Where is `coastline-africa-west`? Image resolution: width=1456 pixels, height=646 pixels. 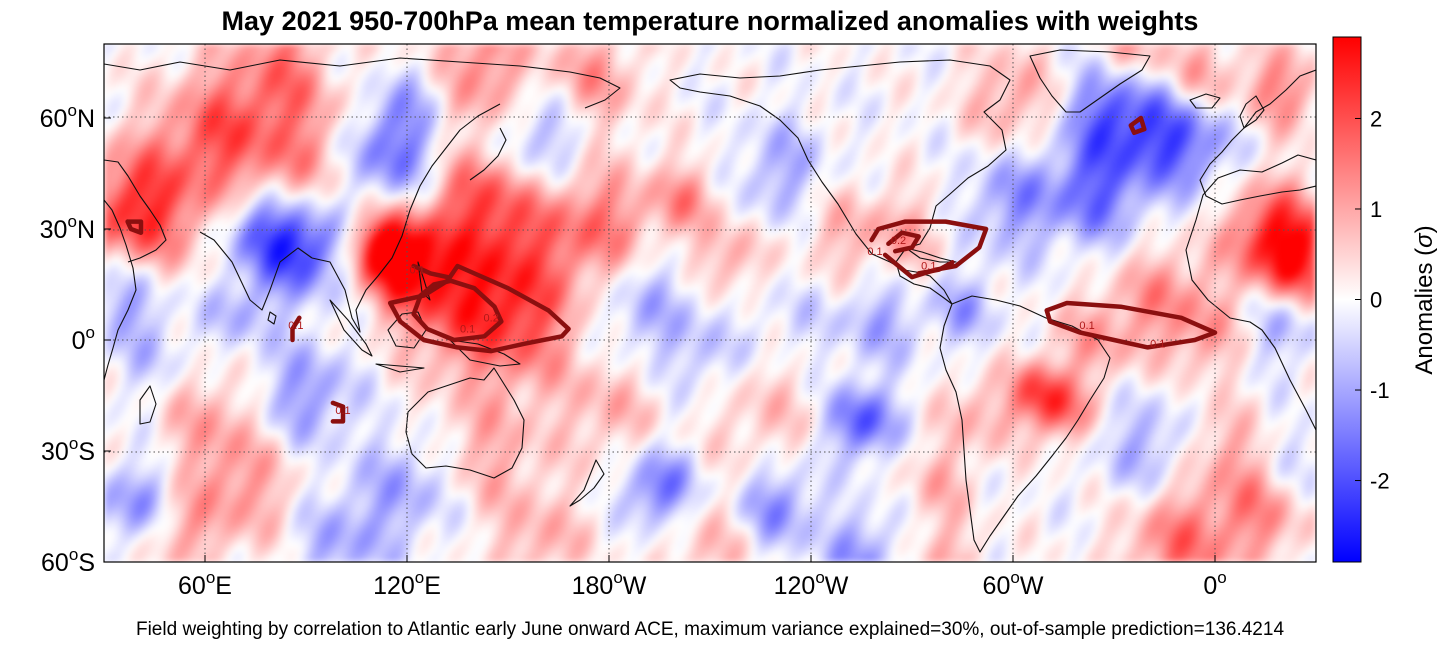 coastline-africa-west is located at coordinates (1250, 292).